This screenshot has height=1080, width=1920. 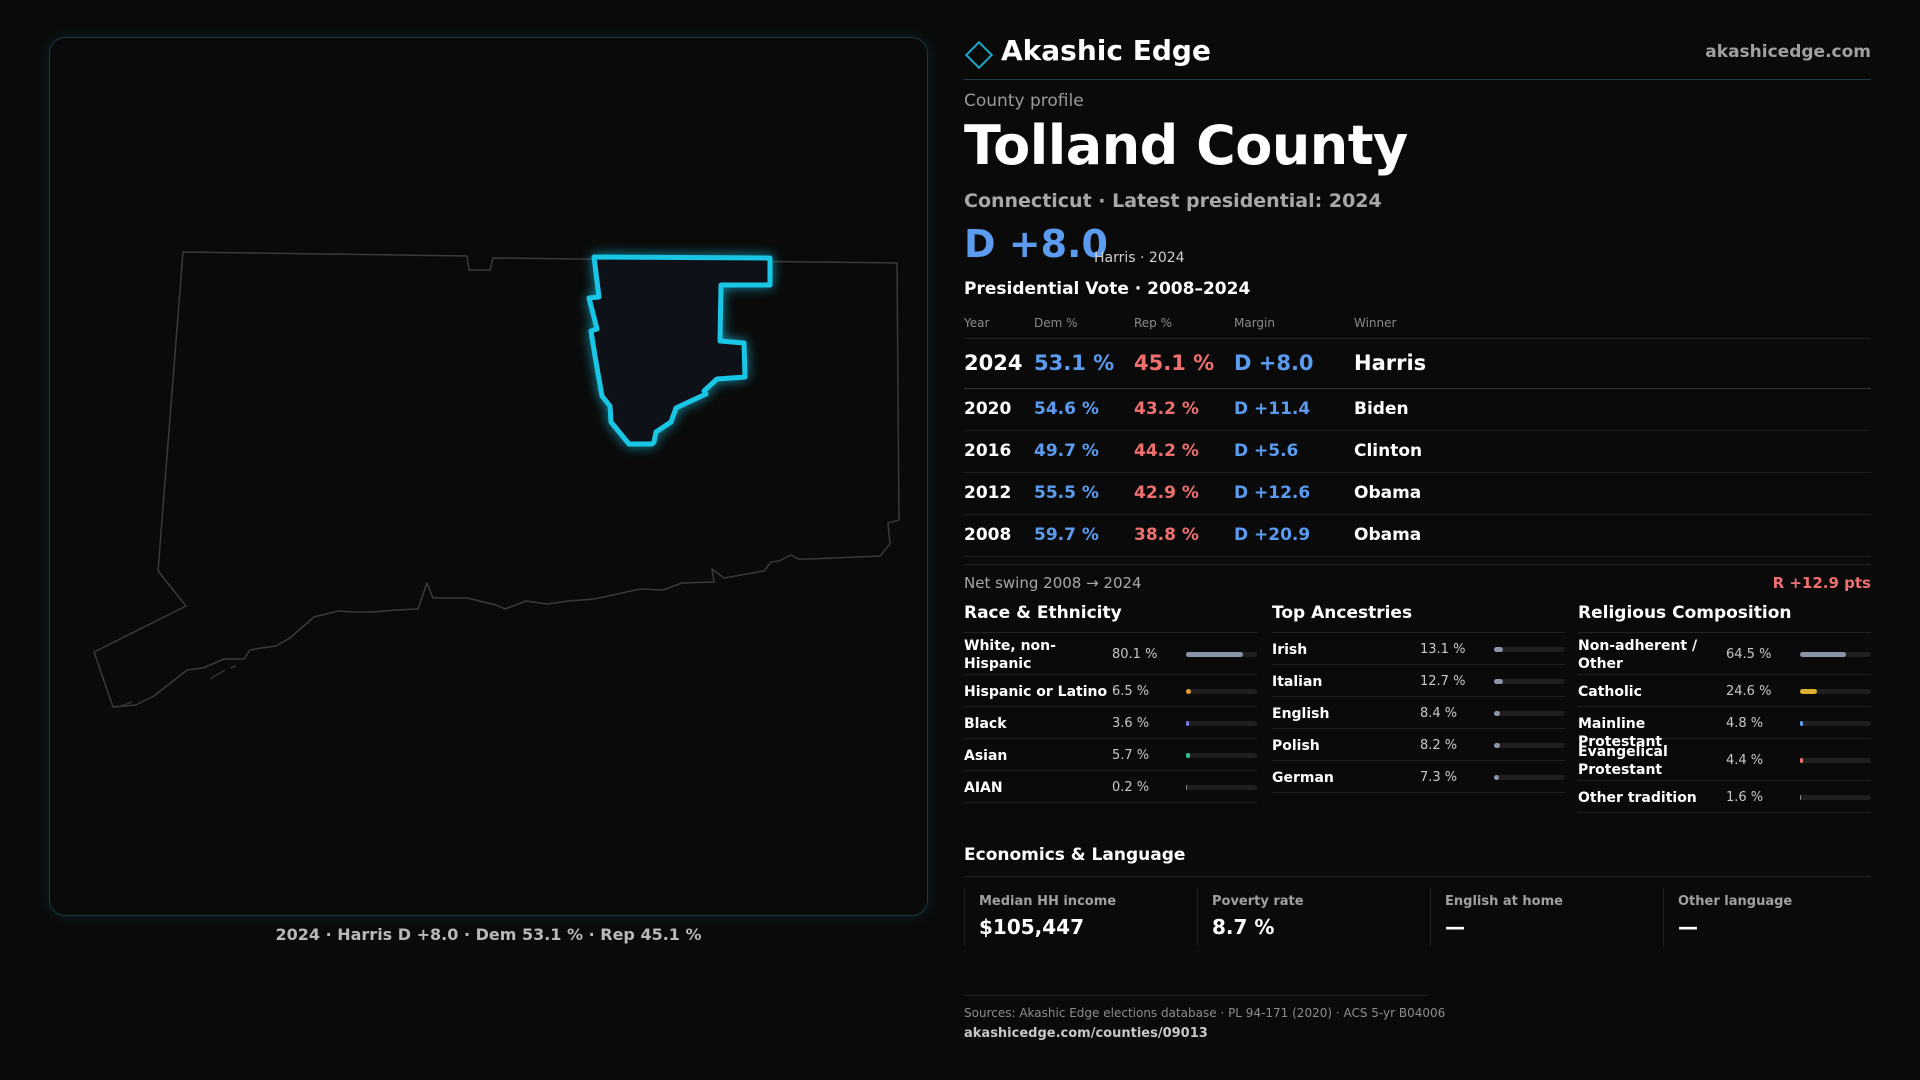 I want to click on item-value: 80.1 %, so click(x=1135, y=654).